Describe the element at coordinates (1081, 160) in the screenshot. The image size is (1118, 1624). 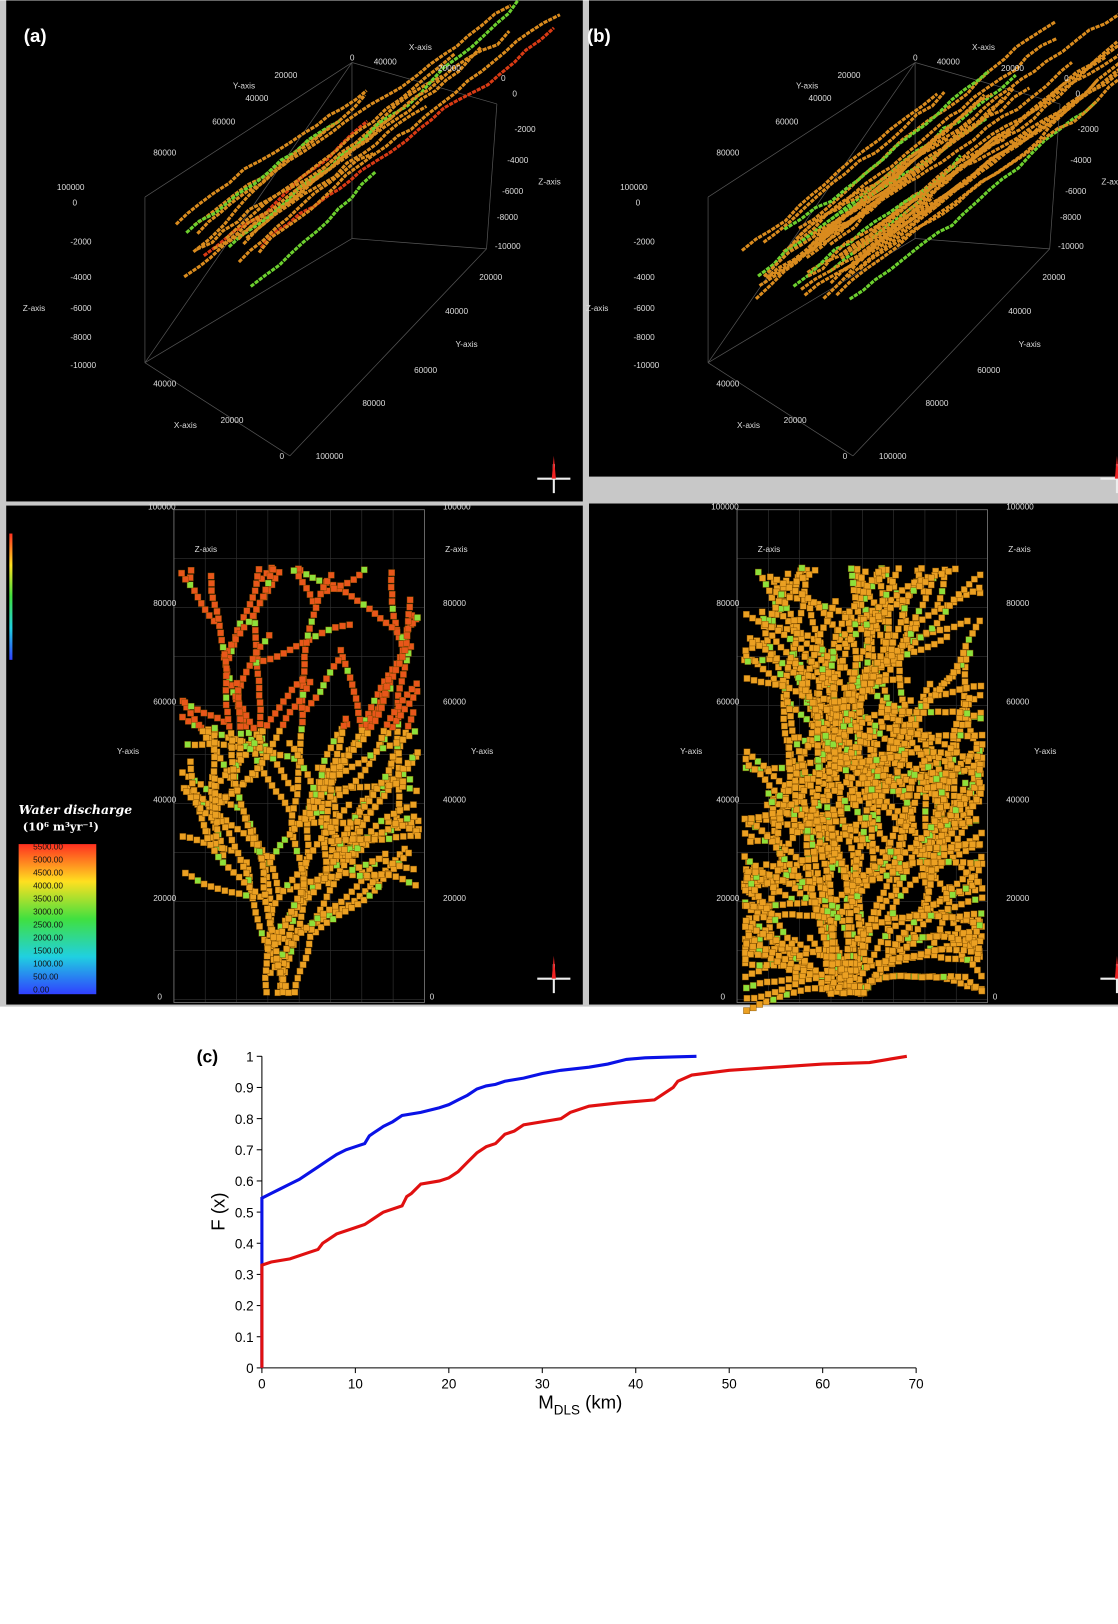
I see `axis-tick-label: -4000` at that location.